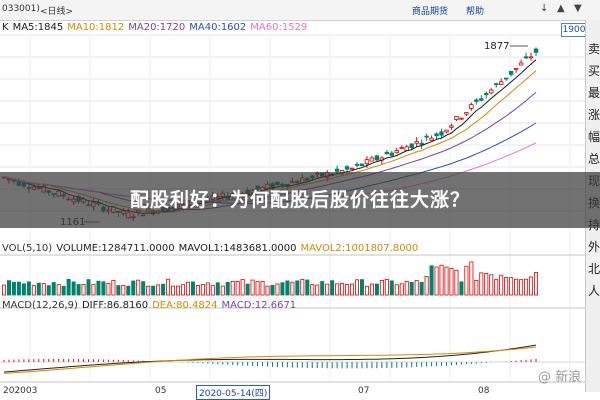 This screenshot has height=400, width=600. Describe the element at coordinates (40, 305) in the screenshot. I see `macd-legend-item: MACD(12,26,9)` at that location.